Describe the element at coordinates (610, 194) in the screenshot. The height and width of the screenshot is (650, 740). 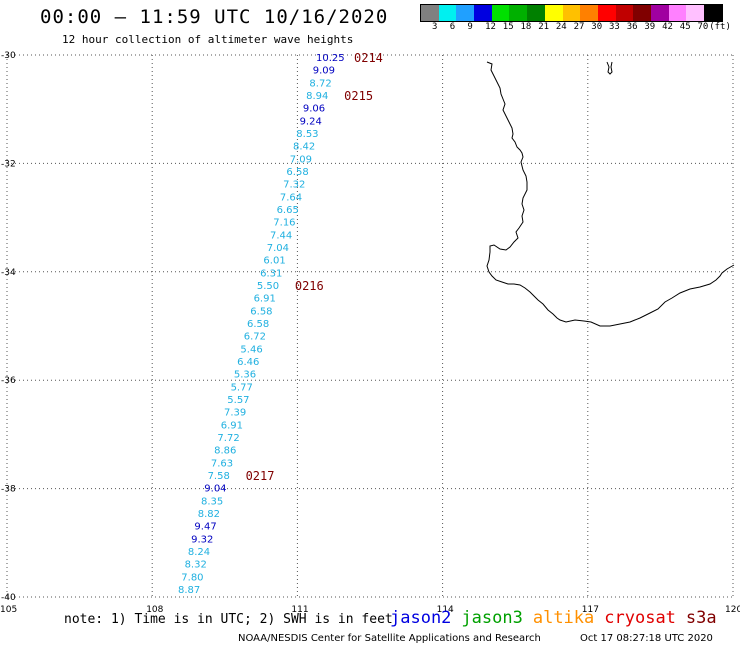
I see `australia-coastline` at that location.